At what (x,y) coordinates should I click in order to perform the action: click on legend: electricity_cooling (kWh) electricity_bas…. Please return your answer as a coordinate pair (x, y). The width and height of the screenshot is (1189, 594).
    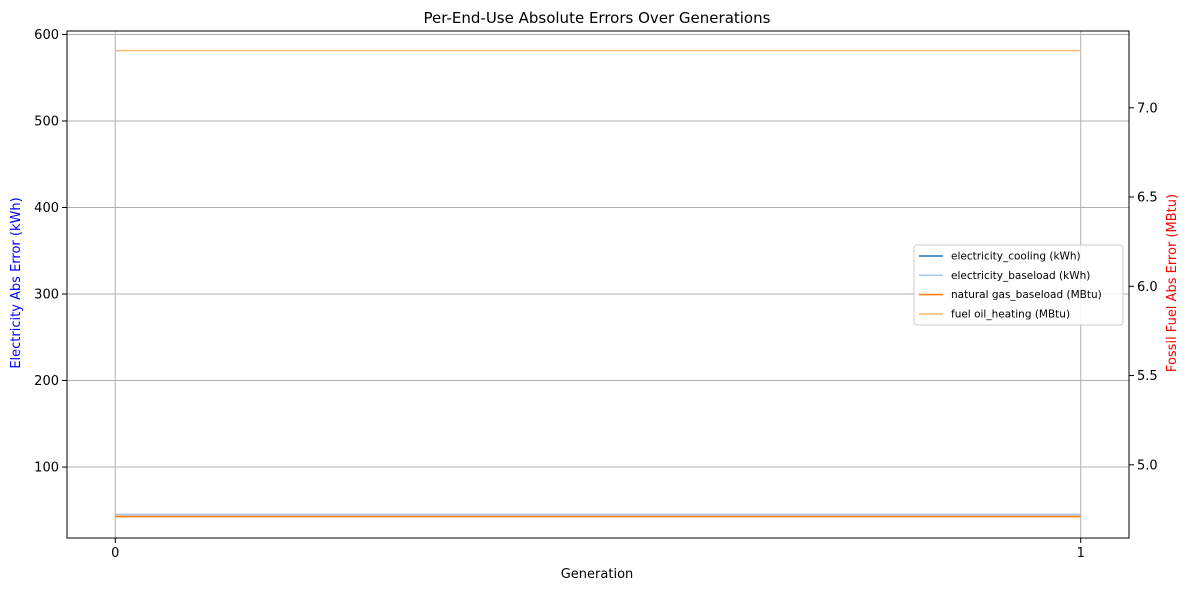
    Looking at the image, I should click on (1018, 285).